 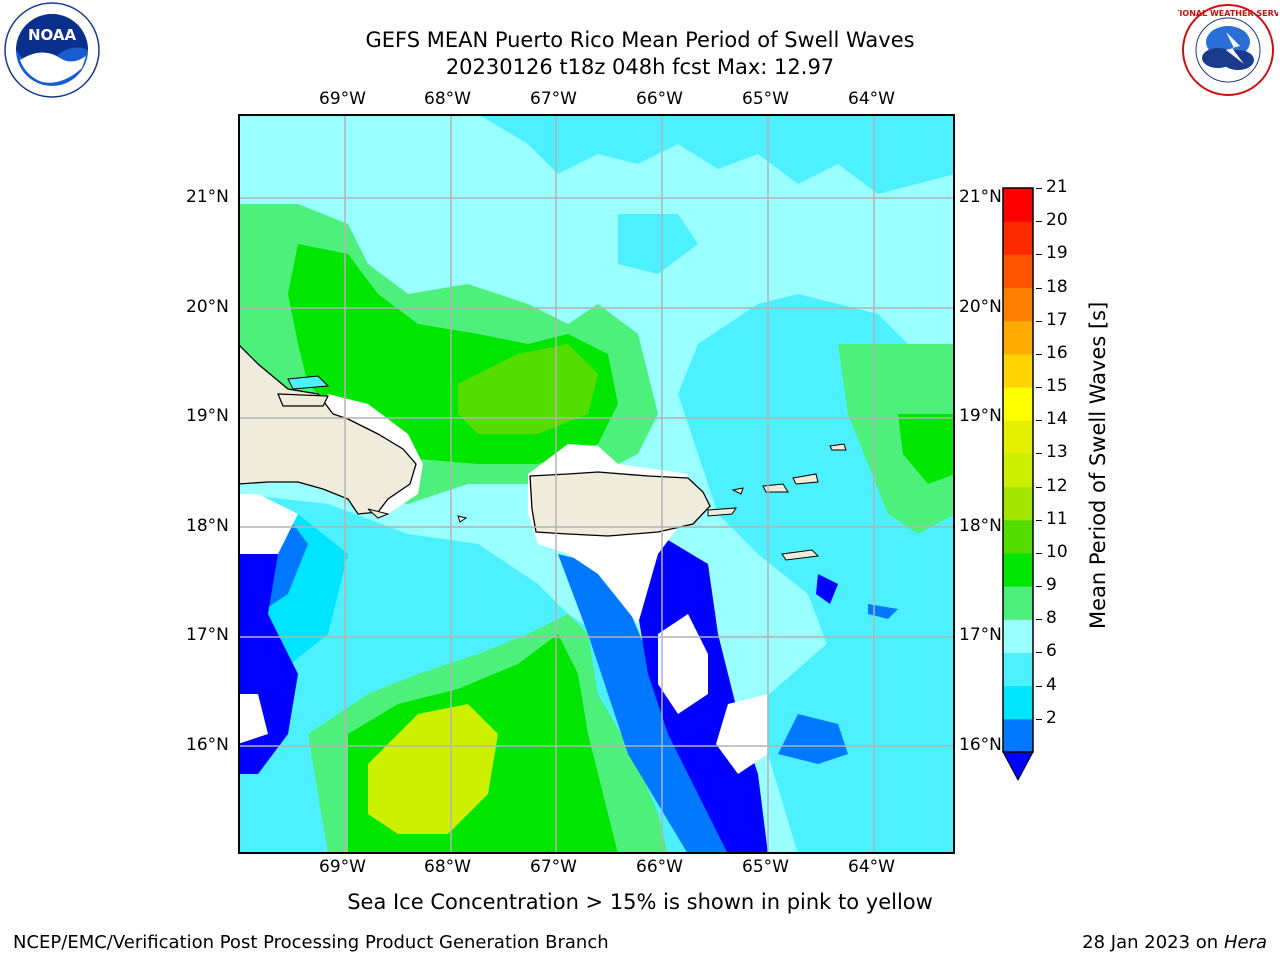 What do you see at coordinates (1057, 220) in the screenshot?
I see `colorbar-tick-label: 20` at bounding box center [1057, 220].